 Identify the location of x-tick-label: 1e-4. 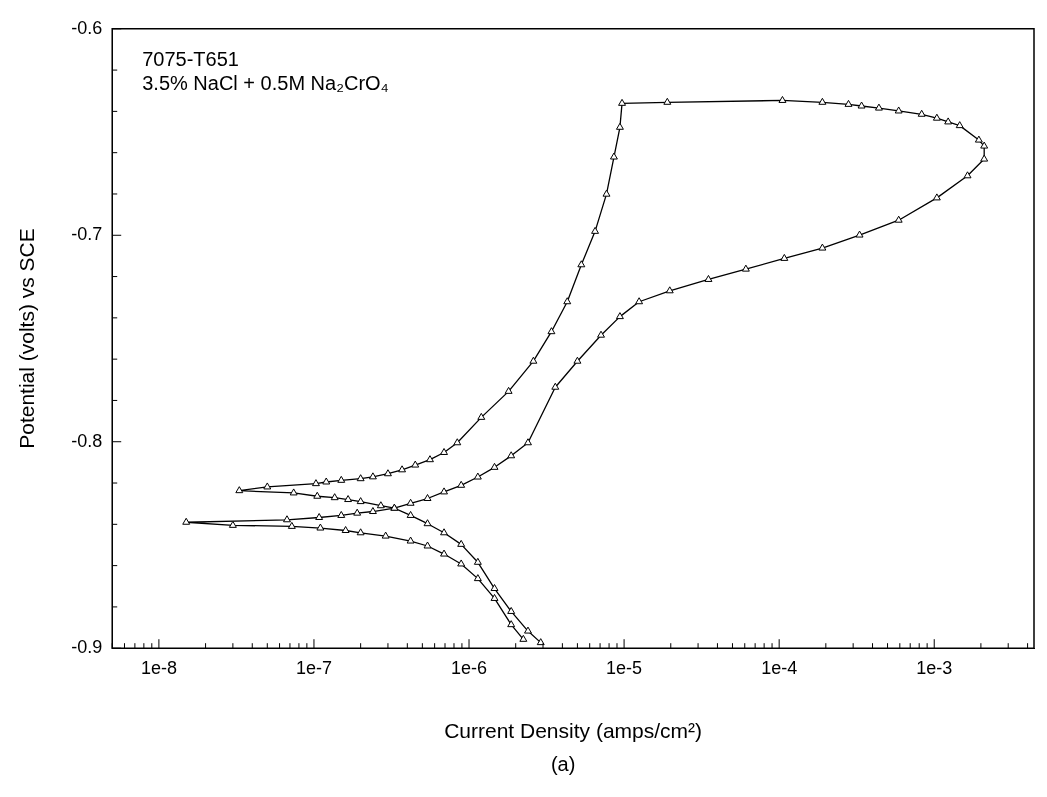
(779, 667).